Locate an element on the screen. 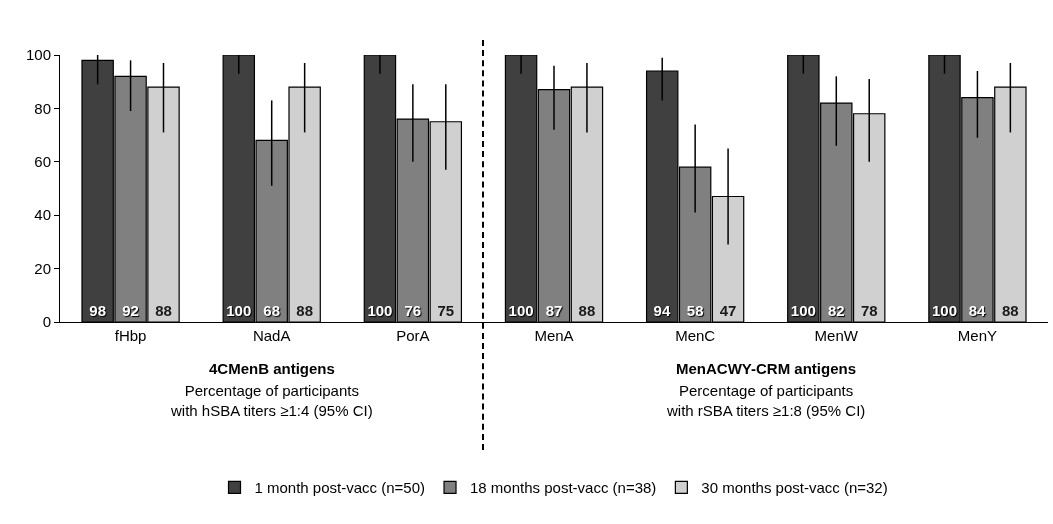 The width and height of the screenshot is (1053, 524). data-label: 84 is located at coordinates (977, 310).